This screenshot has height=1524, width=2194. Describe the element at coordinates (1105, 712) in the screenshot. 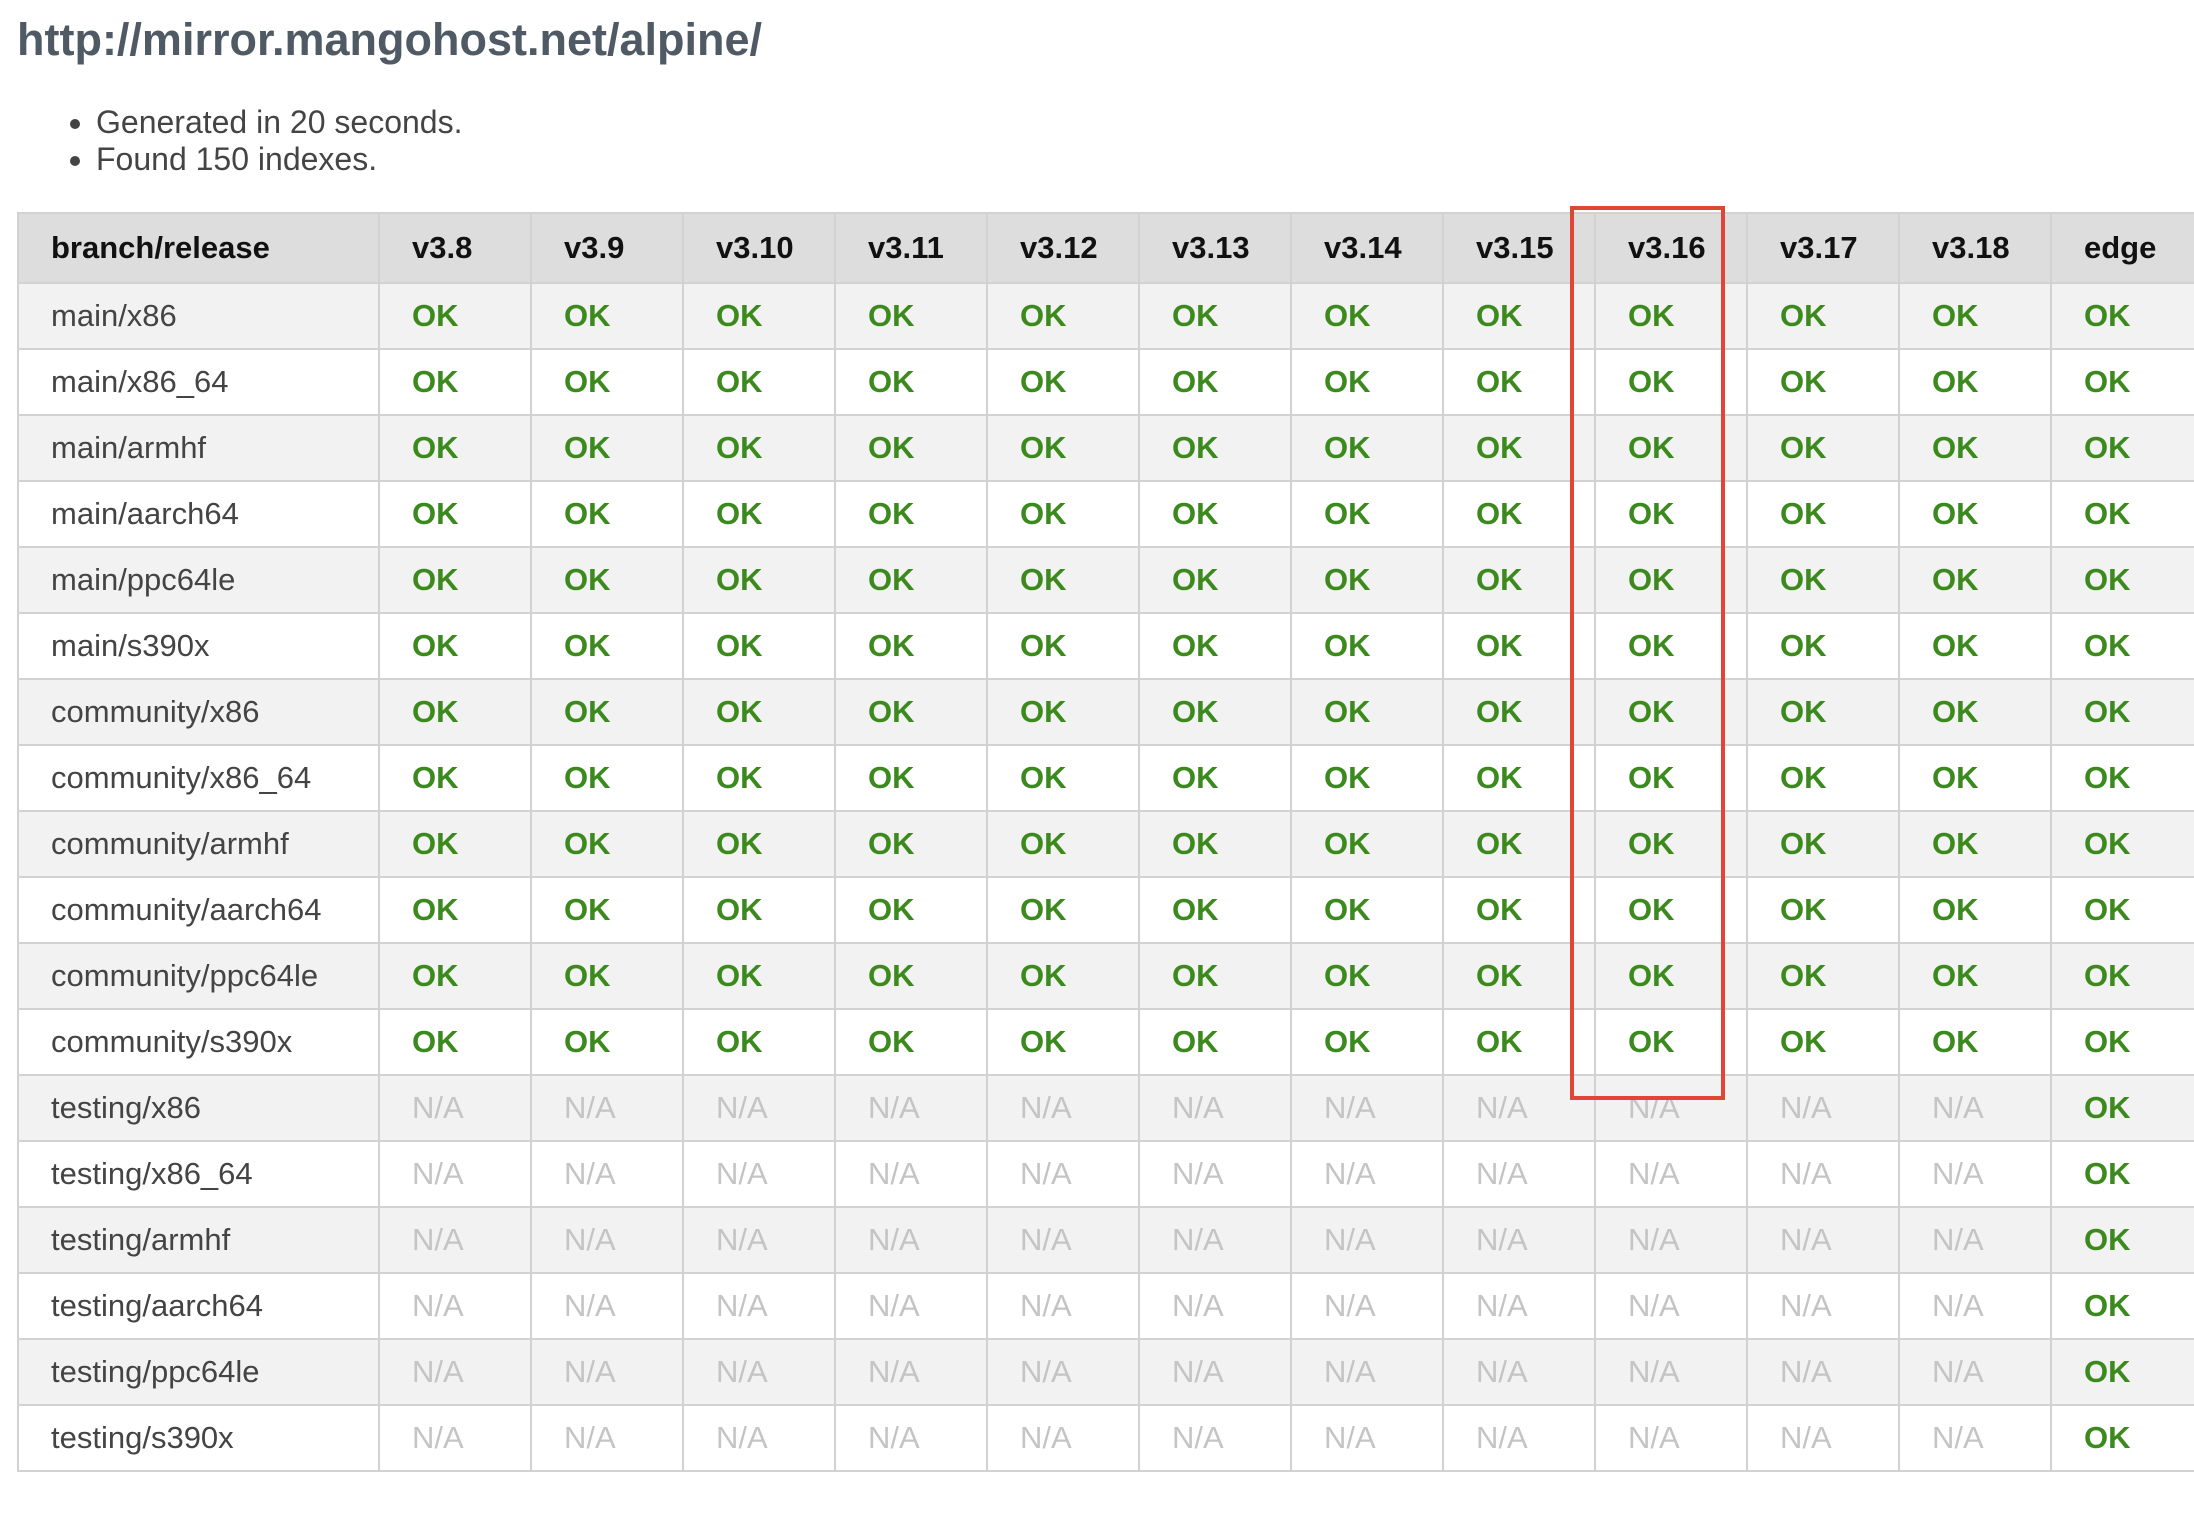

I see `table-row: community/x86 OK OK OK OK OK OK OK OK OK OK OK OK` at that location.